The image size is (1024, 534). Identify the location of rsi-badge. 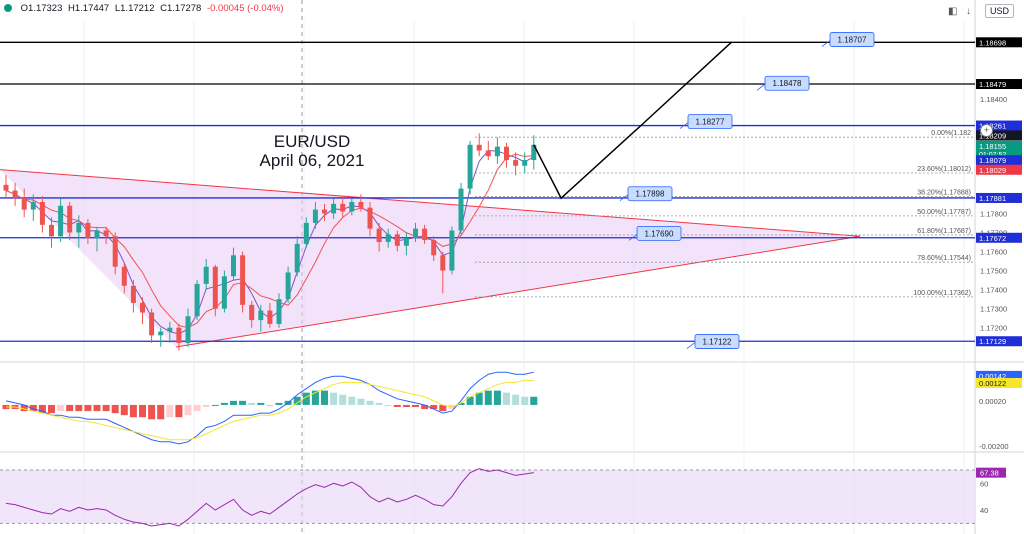
(991, 472).